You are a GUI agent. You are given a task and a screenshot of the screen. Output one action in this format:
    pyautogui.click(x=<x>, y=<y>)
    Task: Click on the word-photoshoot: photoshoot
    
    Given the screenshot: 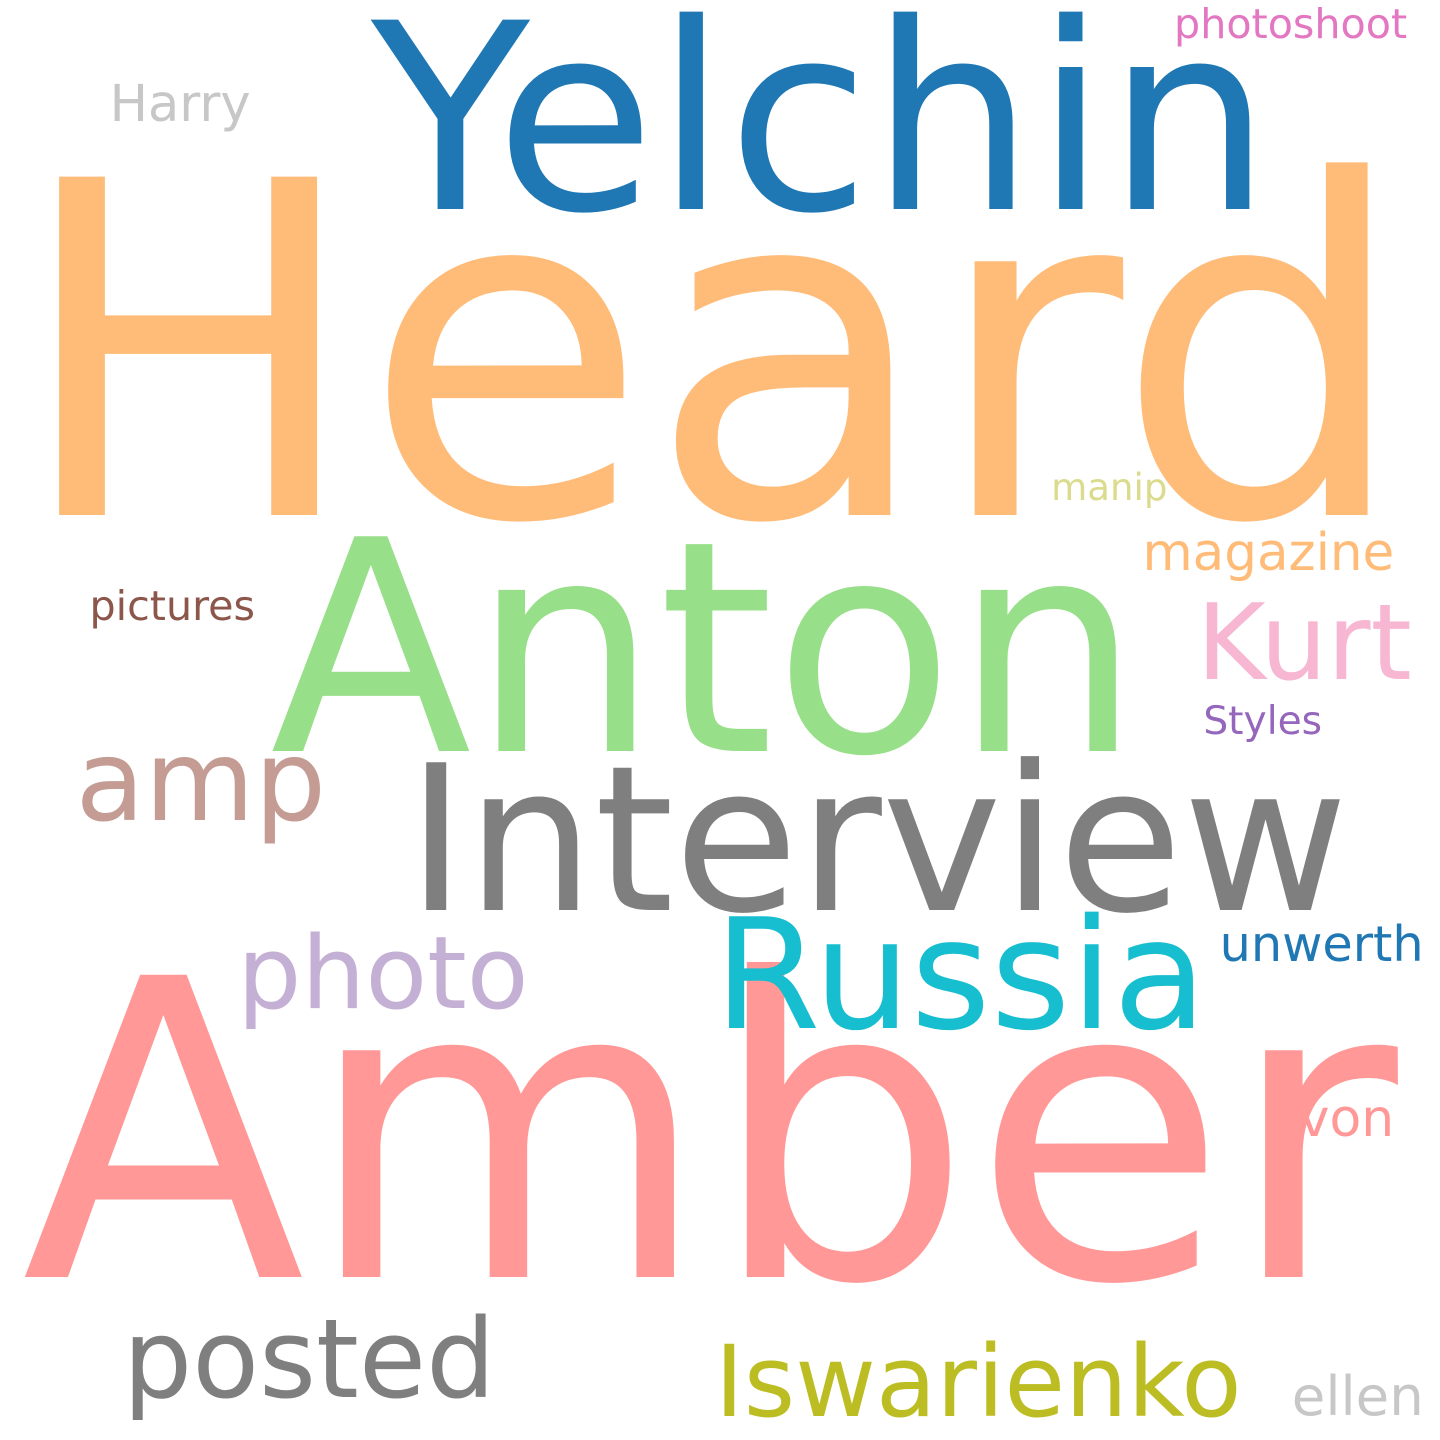 What is the action you would take?
    pyautogui.click(x=1291, y=24)
    